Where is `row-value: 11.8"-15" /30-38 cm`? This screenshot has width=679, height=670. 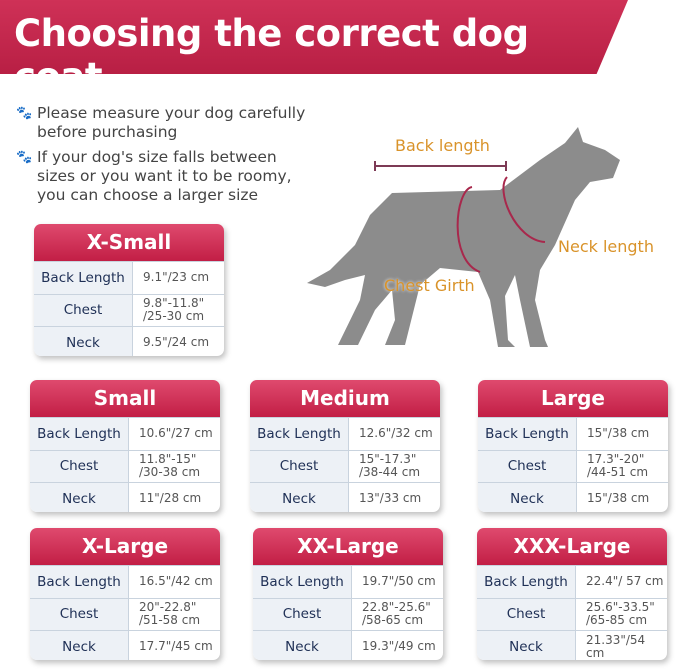
row-value: 11.8"-15" /30-38 cm is located at coordinates (170, 466).